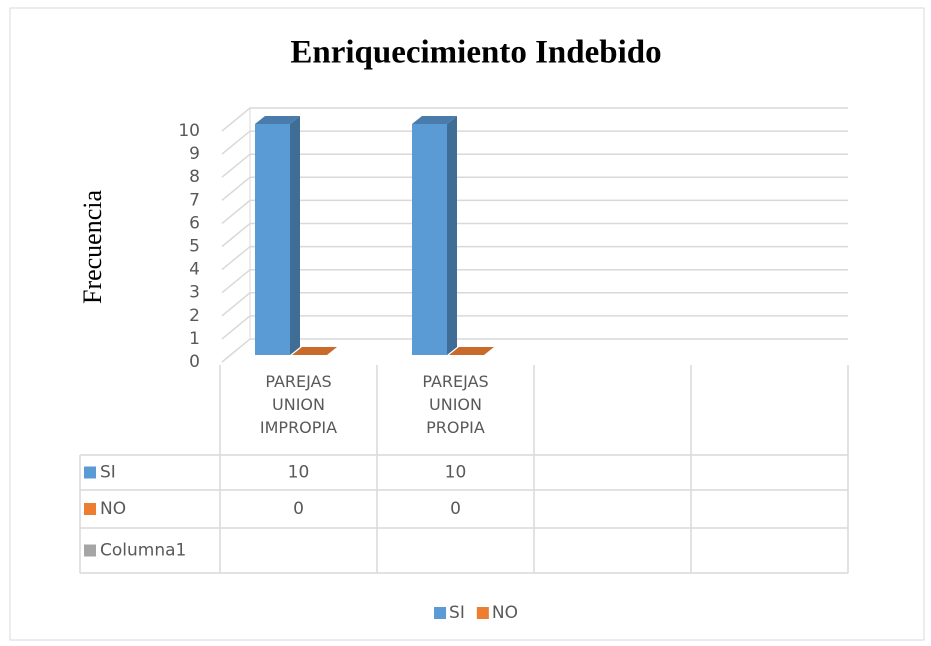 Image resolution: width=931 pixels, height=646 pixels. I want to click on table-series-name: Columna1, so click(143, 551).